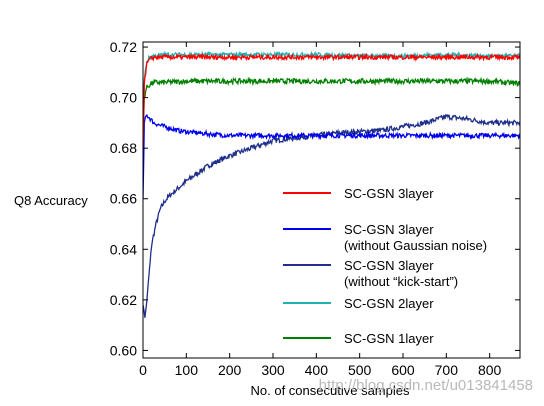  Describe the element at coordinates (360, 370) in the screenshot. I see `x-tick-label: 500` at that location.